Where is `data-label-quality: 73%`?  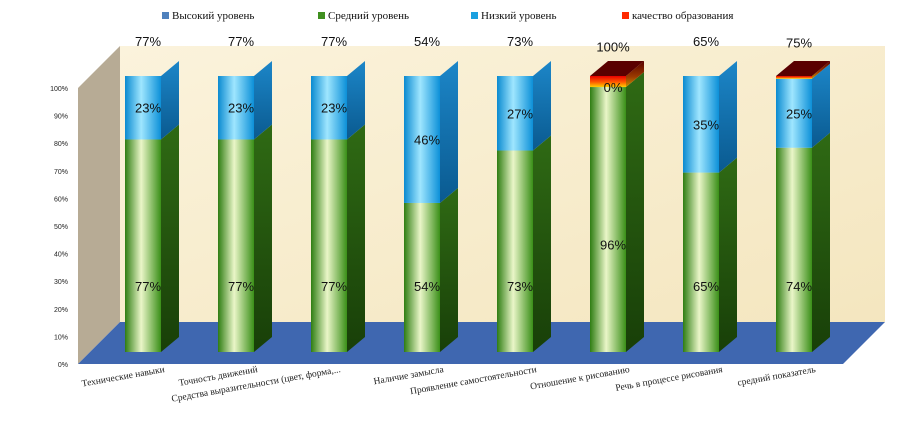 data-label-quality: 73% is located at coordinates (520, 41).